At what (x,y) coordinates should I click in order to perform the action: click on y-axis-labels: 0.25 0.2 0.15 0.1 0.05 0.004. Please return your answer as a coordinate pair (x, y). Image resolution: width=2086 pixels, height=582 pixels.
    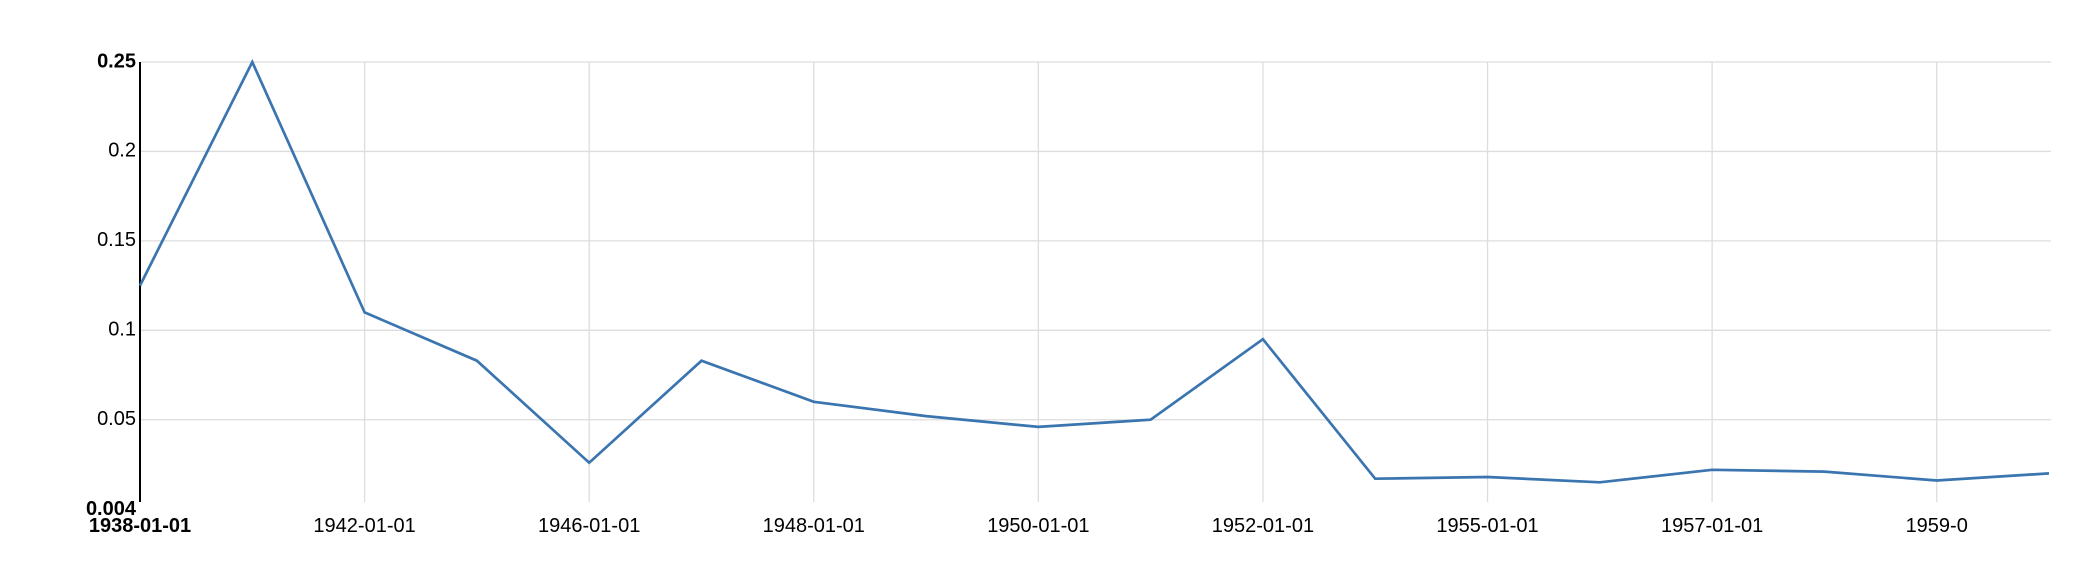
    Looking at the image, I should click on (111, 285).